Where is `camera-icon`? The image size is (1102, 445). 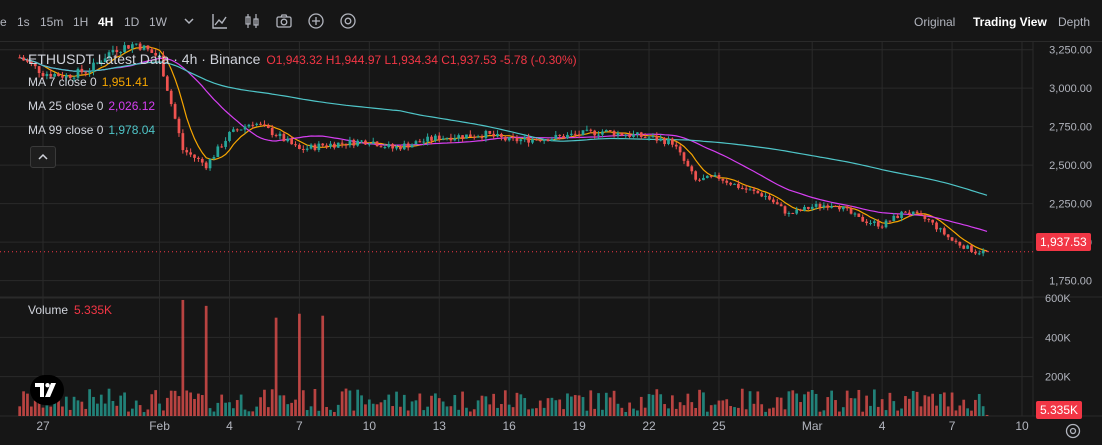
camera-icon is located at coordinates (284, 21).